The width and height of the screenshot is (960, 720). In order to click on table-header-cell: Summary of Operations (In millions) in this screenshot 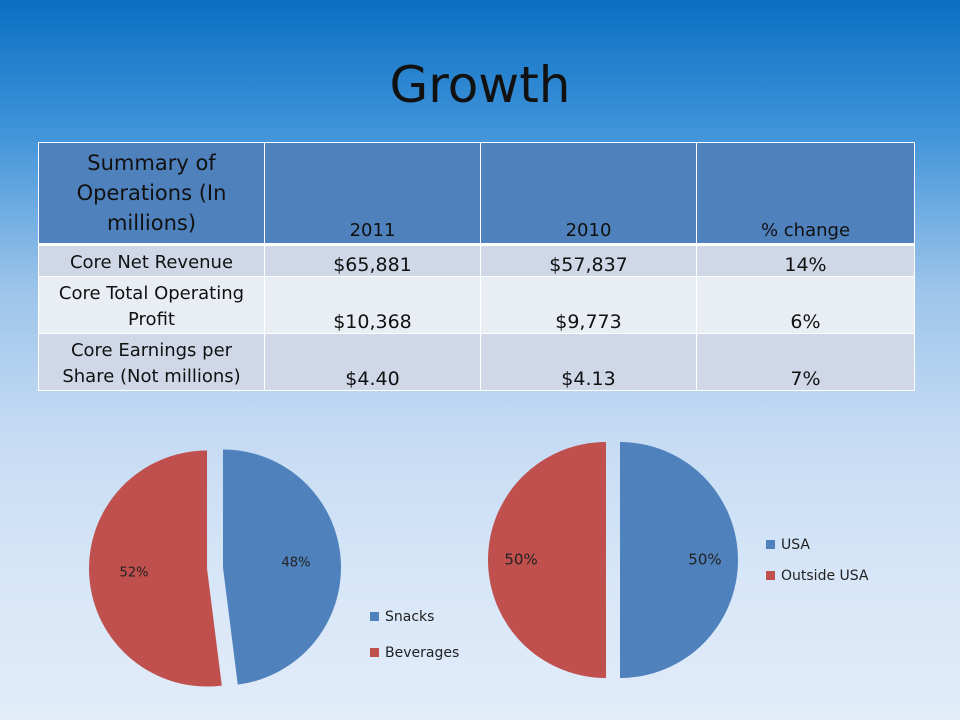, I will do `click(151, 193)`.